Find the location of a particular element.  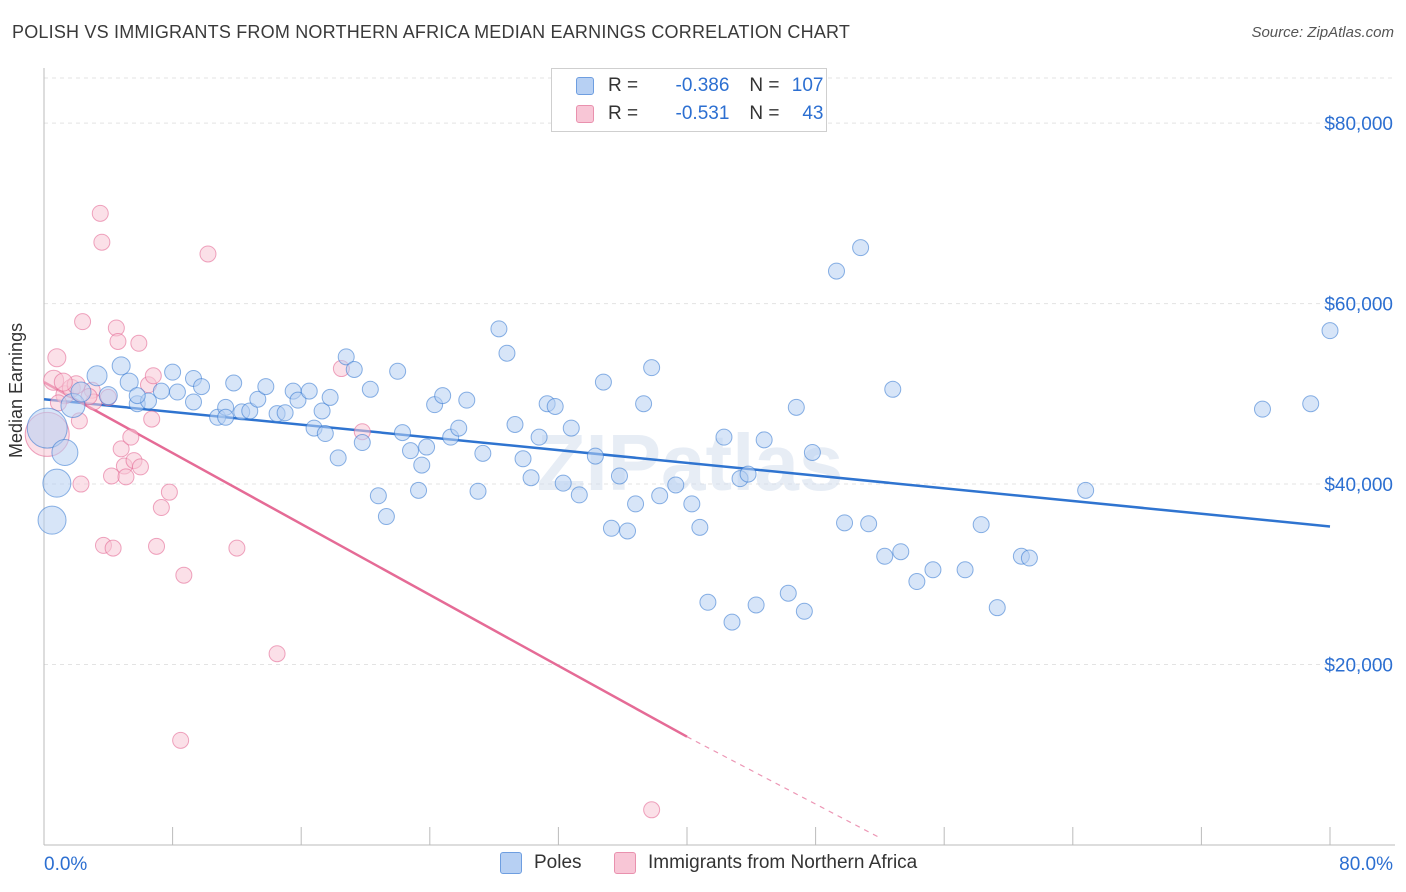

blue-trend-line is located at coordinates (687, 462).